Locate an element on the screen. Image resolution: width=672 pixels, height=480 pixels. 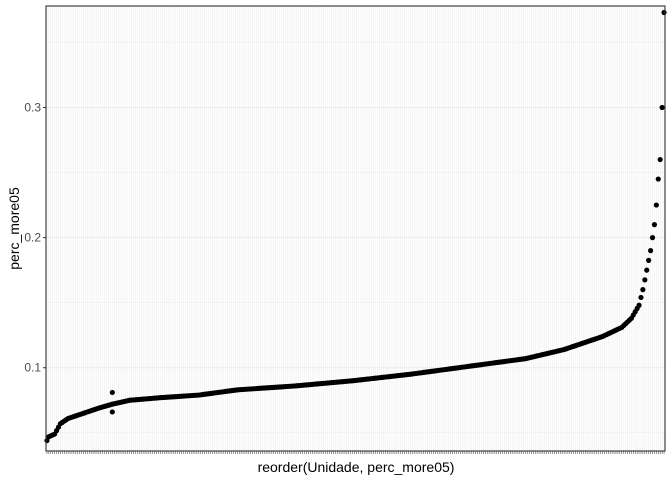
y-axis-ticks: 0.1 0.2 0.3 is located at coordinates (35, 237).